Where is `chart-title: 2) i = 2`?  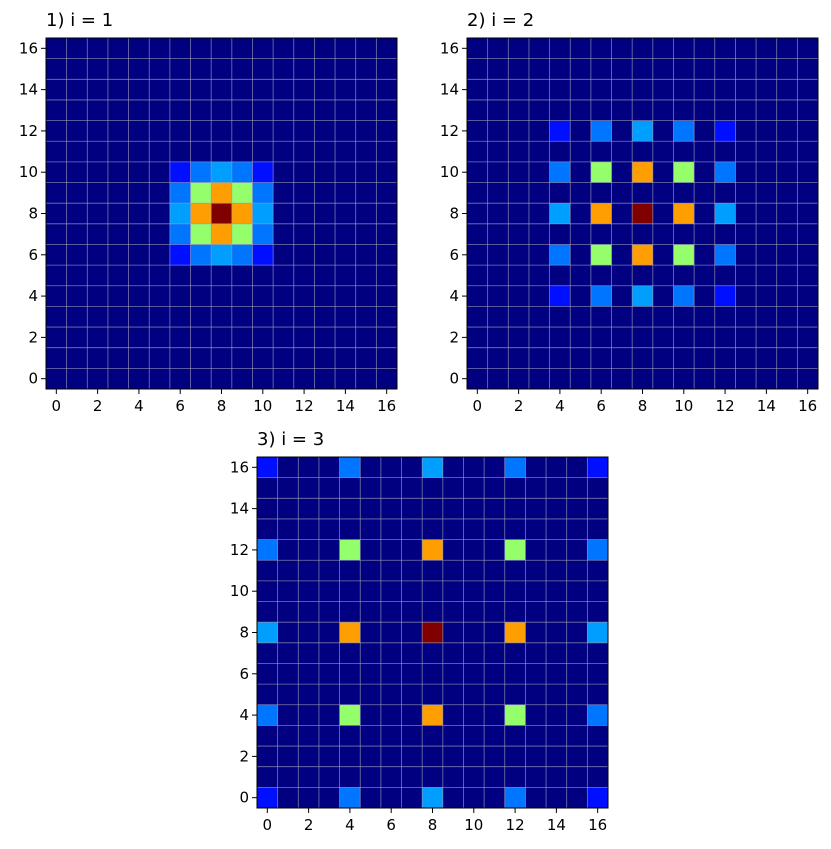
chart-title: 2) i = 2 is located at coordinates (500, 20).